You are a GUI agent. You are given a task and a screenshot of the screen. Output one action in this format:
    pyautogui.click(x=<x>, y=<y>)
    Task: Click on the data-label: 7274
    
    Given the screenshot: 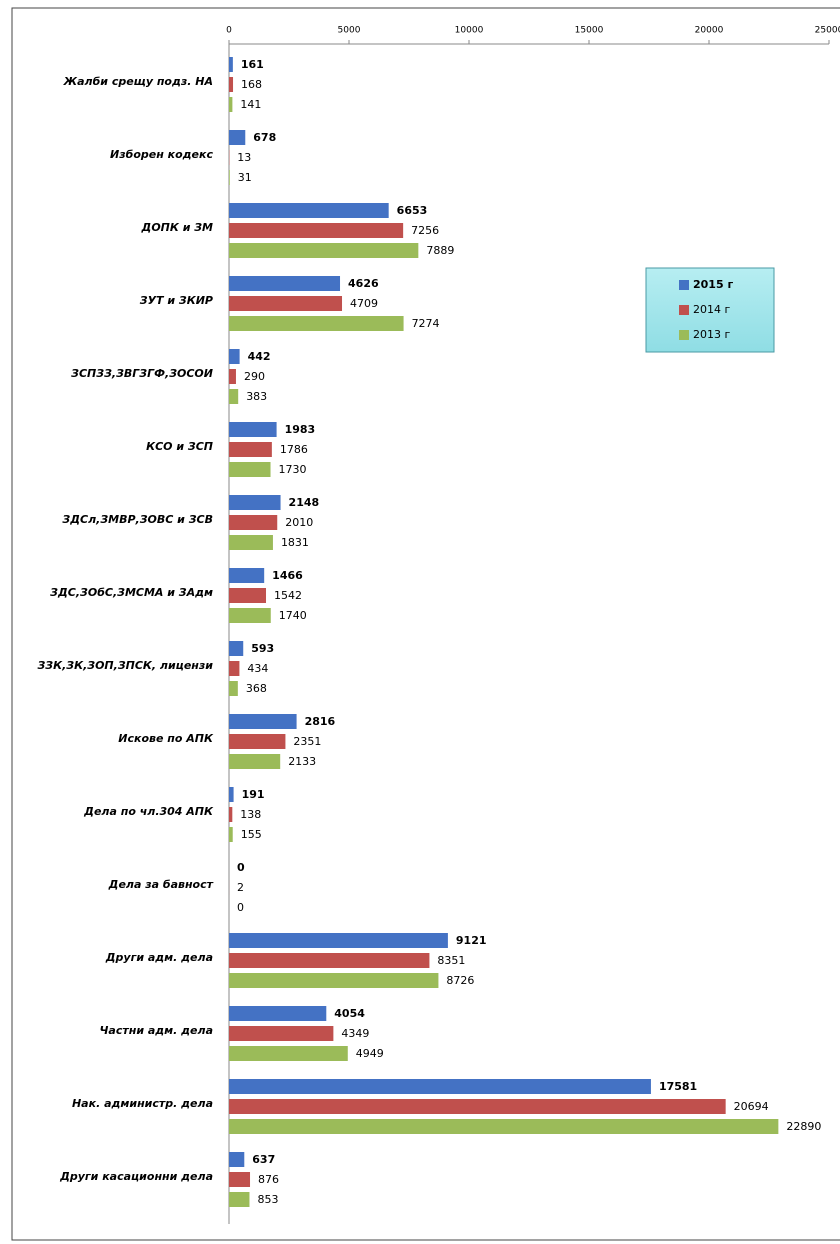 What is the action you would take?
    pyautogui.click(x=426, y=323)
    